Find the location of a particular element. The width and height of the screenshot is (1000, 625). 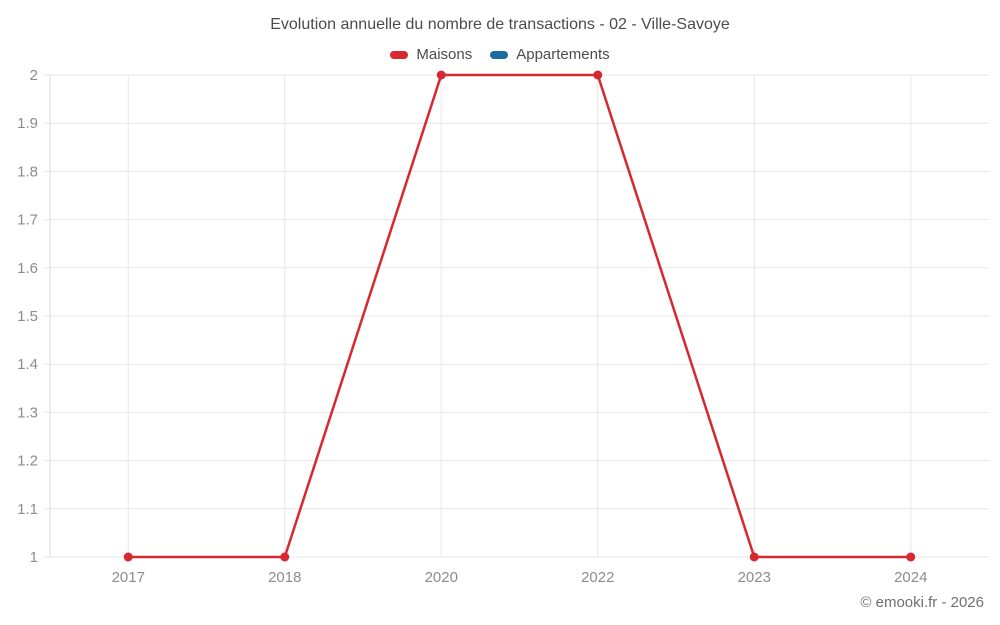

legend-item-appartements: Appartements is located at coordinates (550, 54).